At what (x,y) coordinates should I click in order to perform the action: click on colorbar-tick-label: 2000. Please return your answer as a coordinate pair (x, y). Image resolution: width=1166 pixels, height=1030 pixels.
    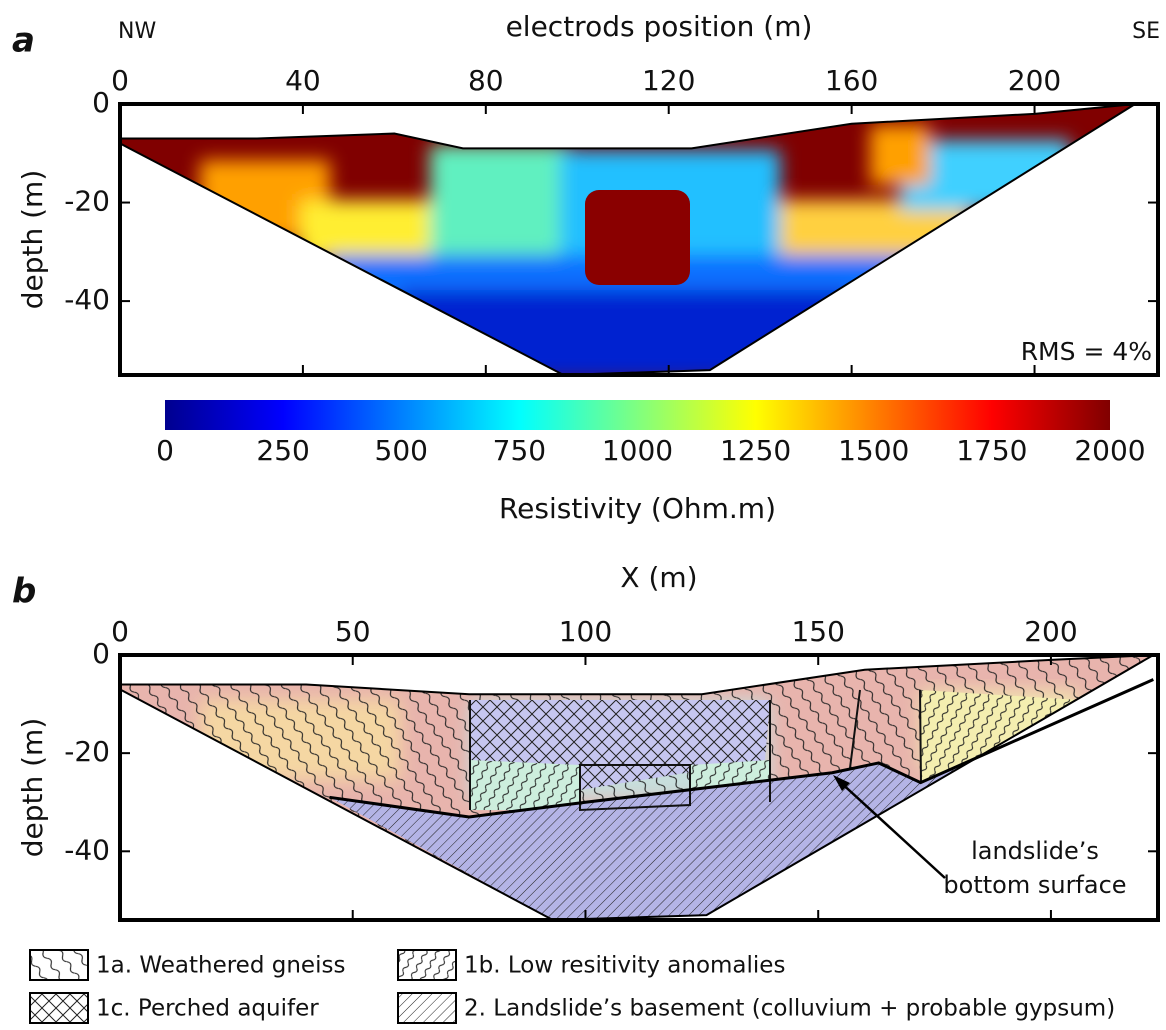
    Looking at the image, I should click on (1109, 450).